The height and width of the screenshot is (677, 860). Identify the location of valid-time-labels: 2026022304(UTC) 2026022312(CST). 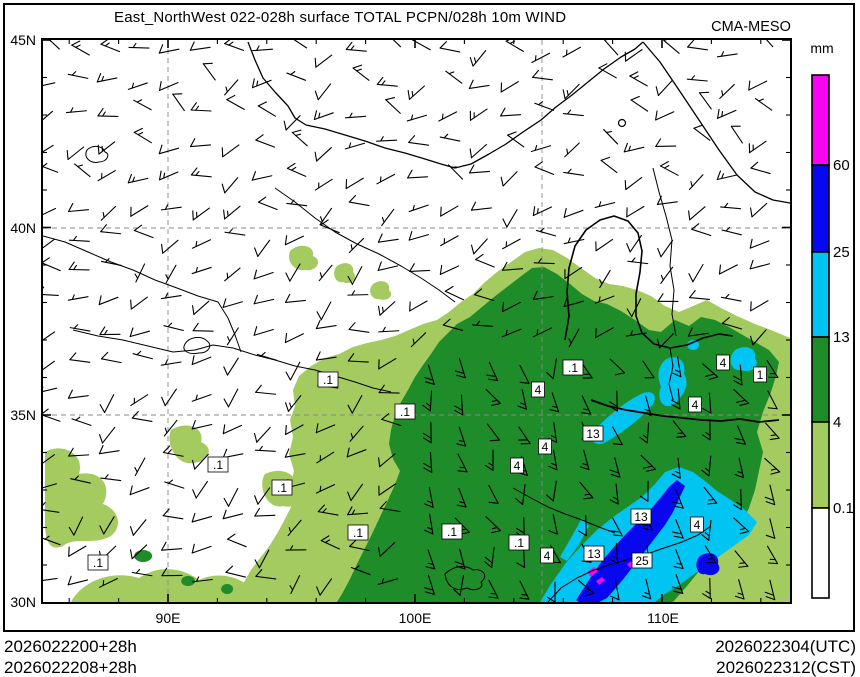
(785, 656).